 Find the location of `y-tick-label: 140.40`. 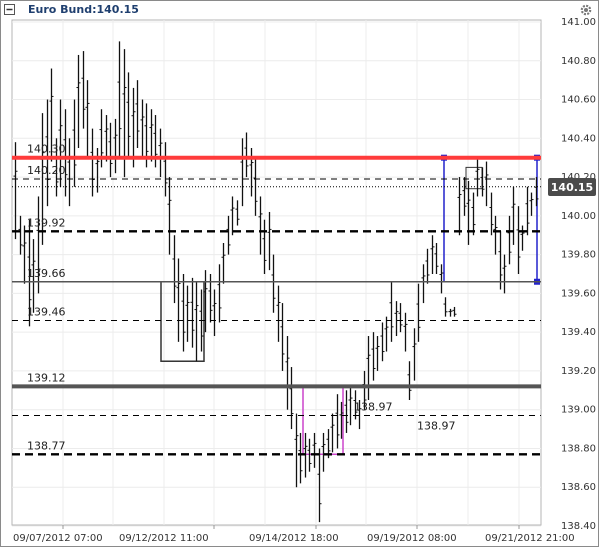

y-tick-label: 140.40 is located at coordinates (578, 138).